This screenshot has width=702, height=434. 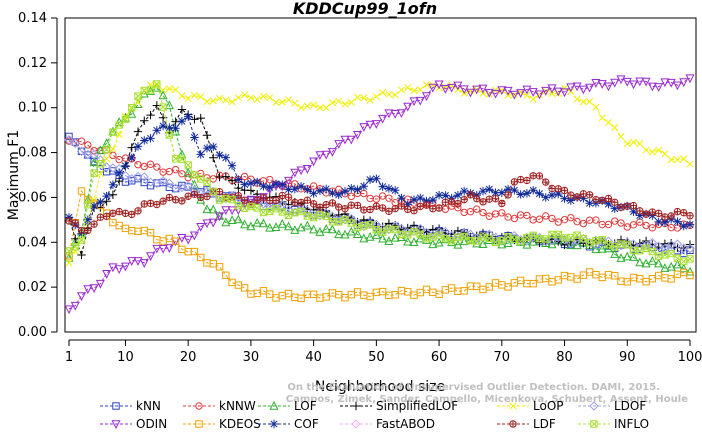 What do you see at coordinates (287, 406) in the screenshot?
I see `legend-item-lof: LOF` at bounding box center [287, 406].